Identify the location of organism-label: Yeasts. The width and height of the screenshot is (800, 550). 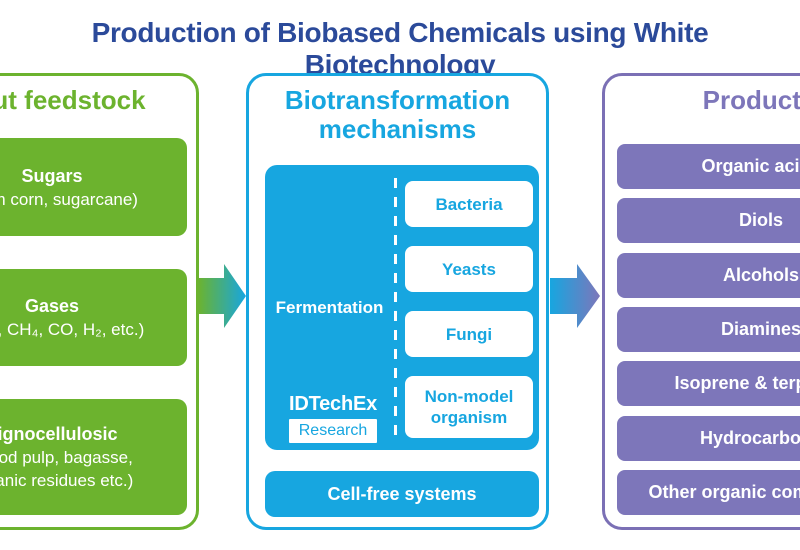
(469, 269).